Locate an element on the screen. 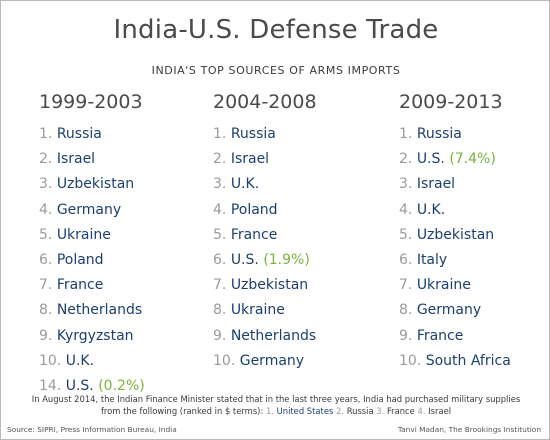  import-share: (1.9%) is located at coordinates (286, 259).